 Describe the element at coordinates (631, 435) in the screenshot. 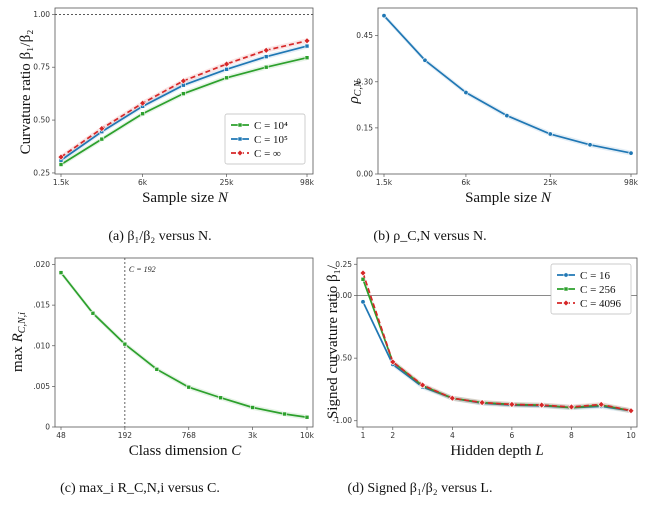

I see `x-tick-label: 10` at that location.